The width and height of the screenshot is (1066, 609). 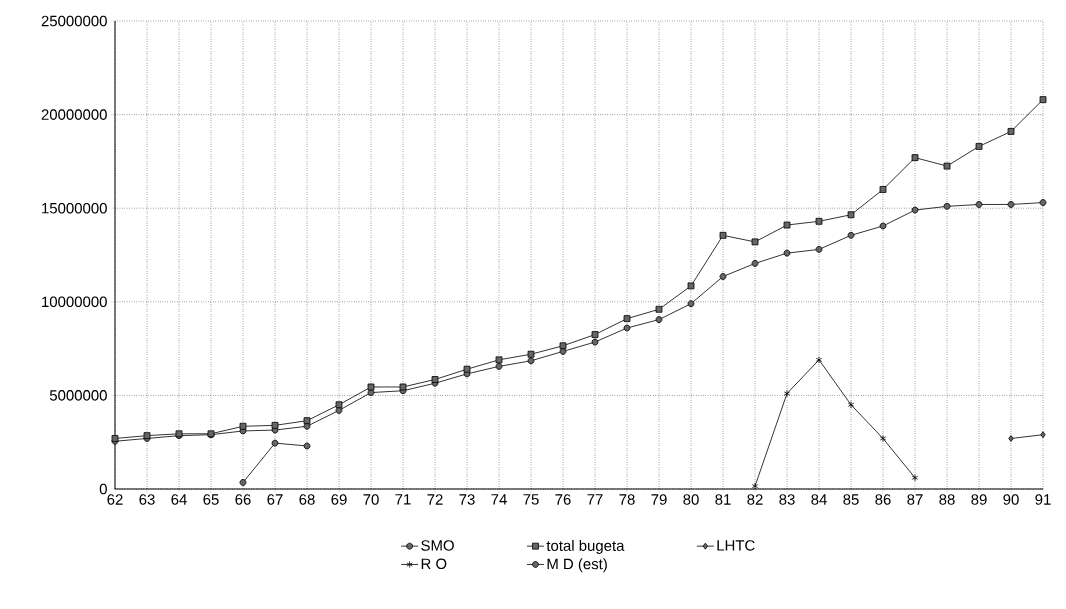 What do you see at coordinates (979, 499) in the screenshot?
I see `x-tick-label: 89` at bounding box center [979, 499].